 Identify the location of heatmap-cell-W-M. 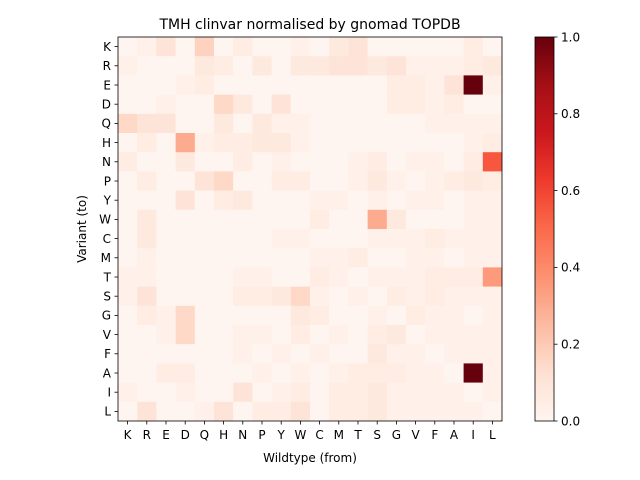
(339, 219).